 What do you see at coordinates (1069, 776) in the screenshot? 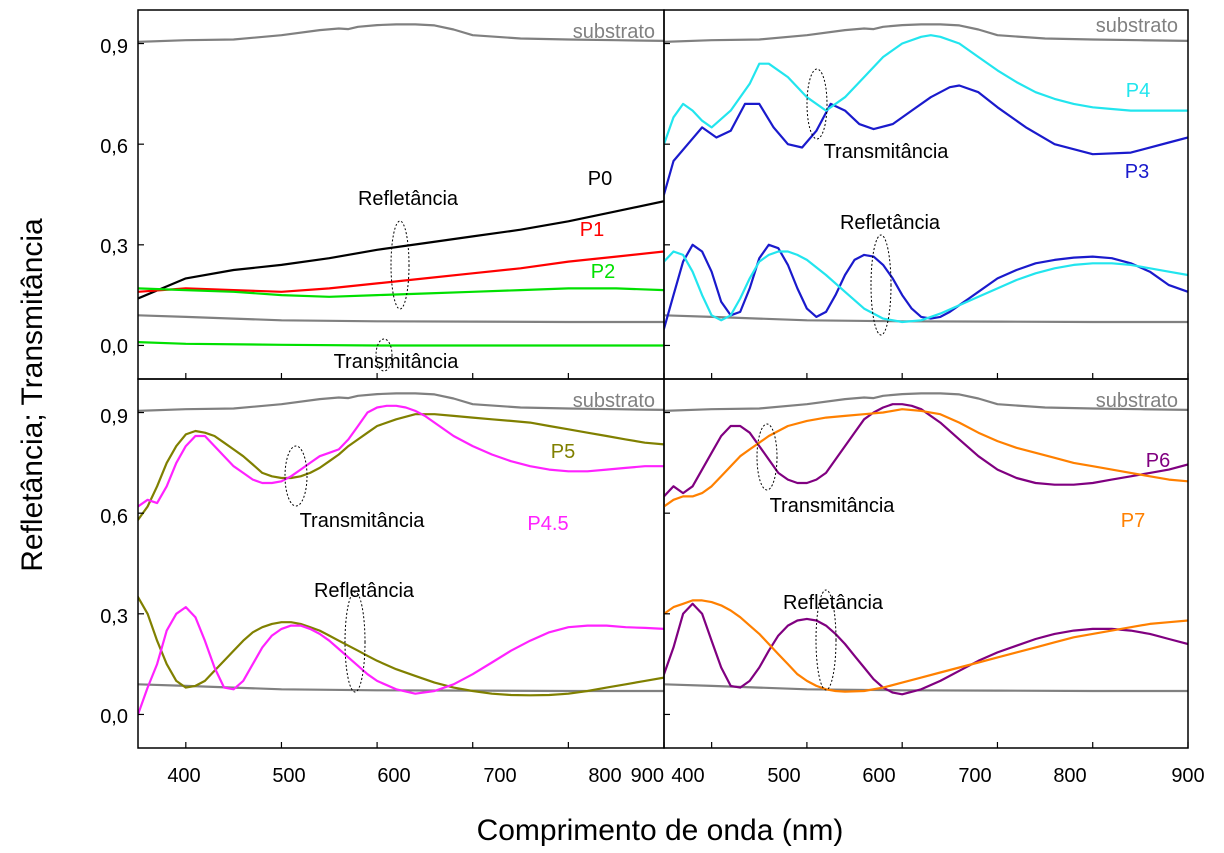
I see `x-tick-800-right: 800` at bounding box center [1069, 776].